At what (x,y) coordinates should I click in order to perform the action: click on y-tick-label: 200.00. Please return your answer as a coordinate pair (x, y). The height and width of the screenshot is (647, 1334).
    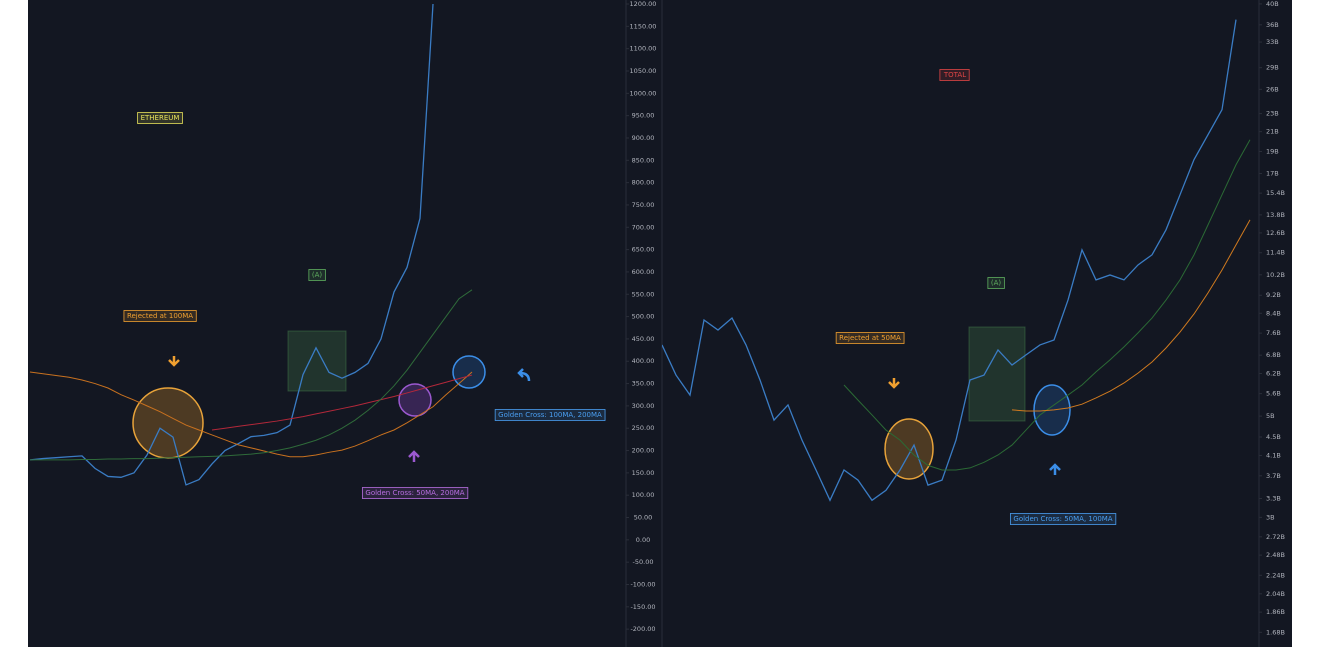
    Looking at the image, I should click on (643, 451).